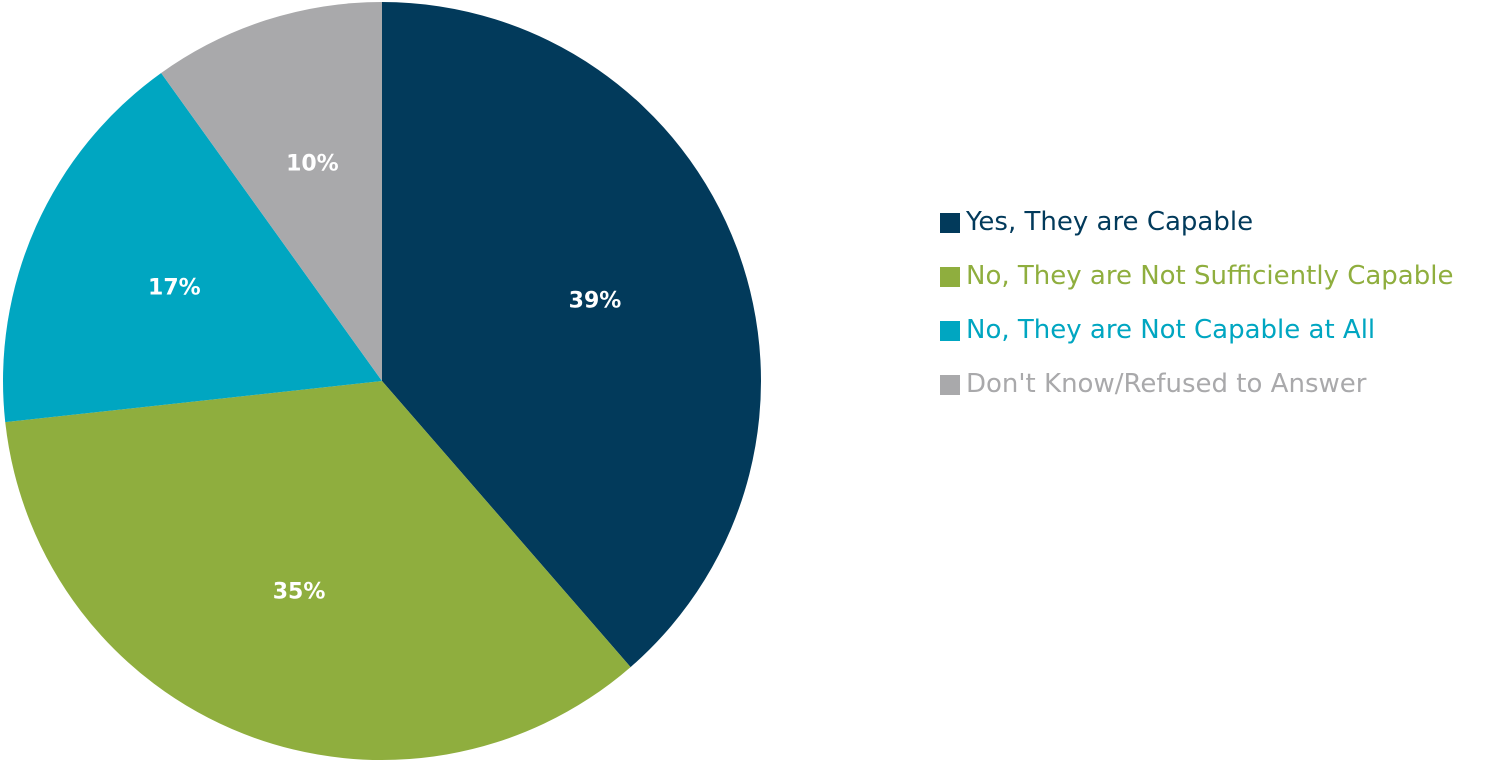 The width and height of the screenshot is (1501, 762). I want to click on legend-item-dont-know: Don't Know/Refused to Answer, so click(1220, 384).